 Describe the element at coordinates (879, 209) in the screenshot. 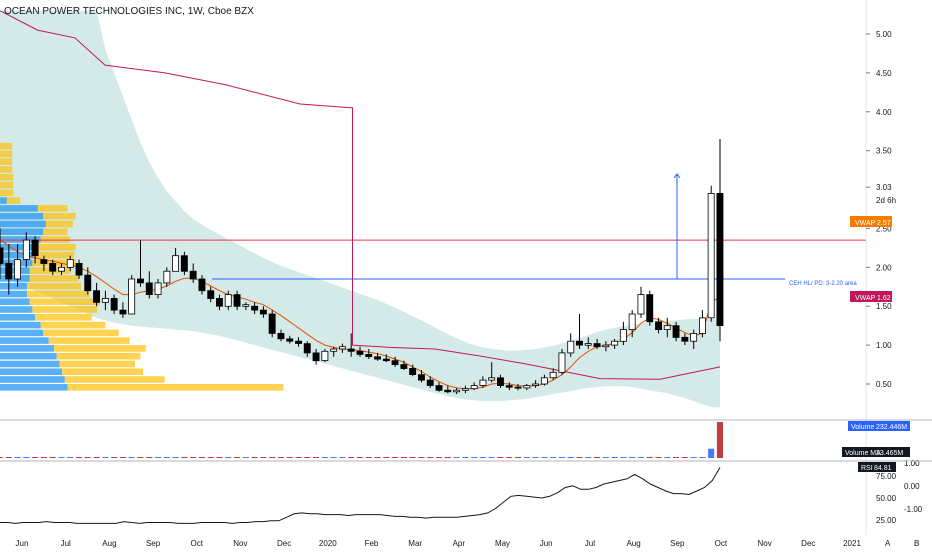

I see `price-axis: 5.00 4.50 4.00 3.50 3.03 2.50 2.00 1.50 1.00 0.50` at that location.